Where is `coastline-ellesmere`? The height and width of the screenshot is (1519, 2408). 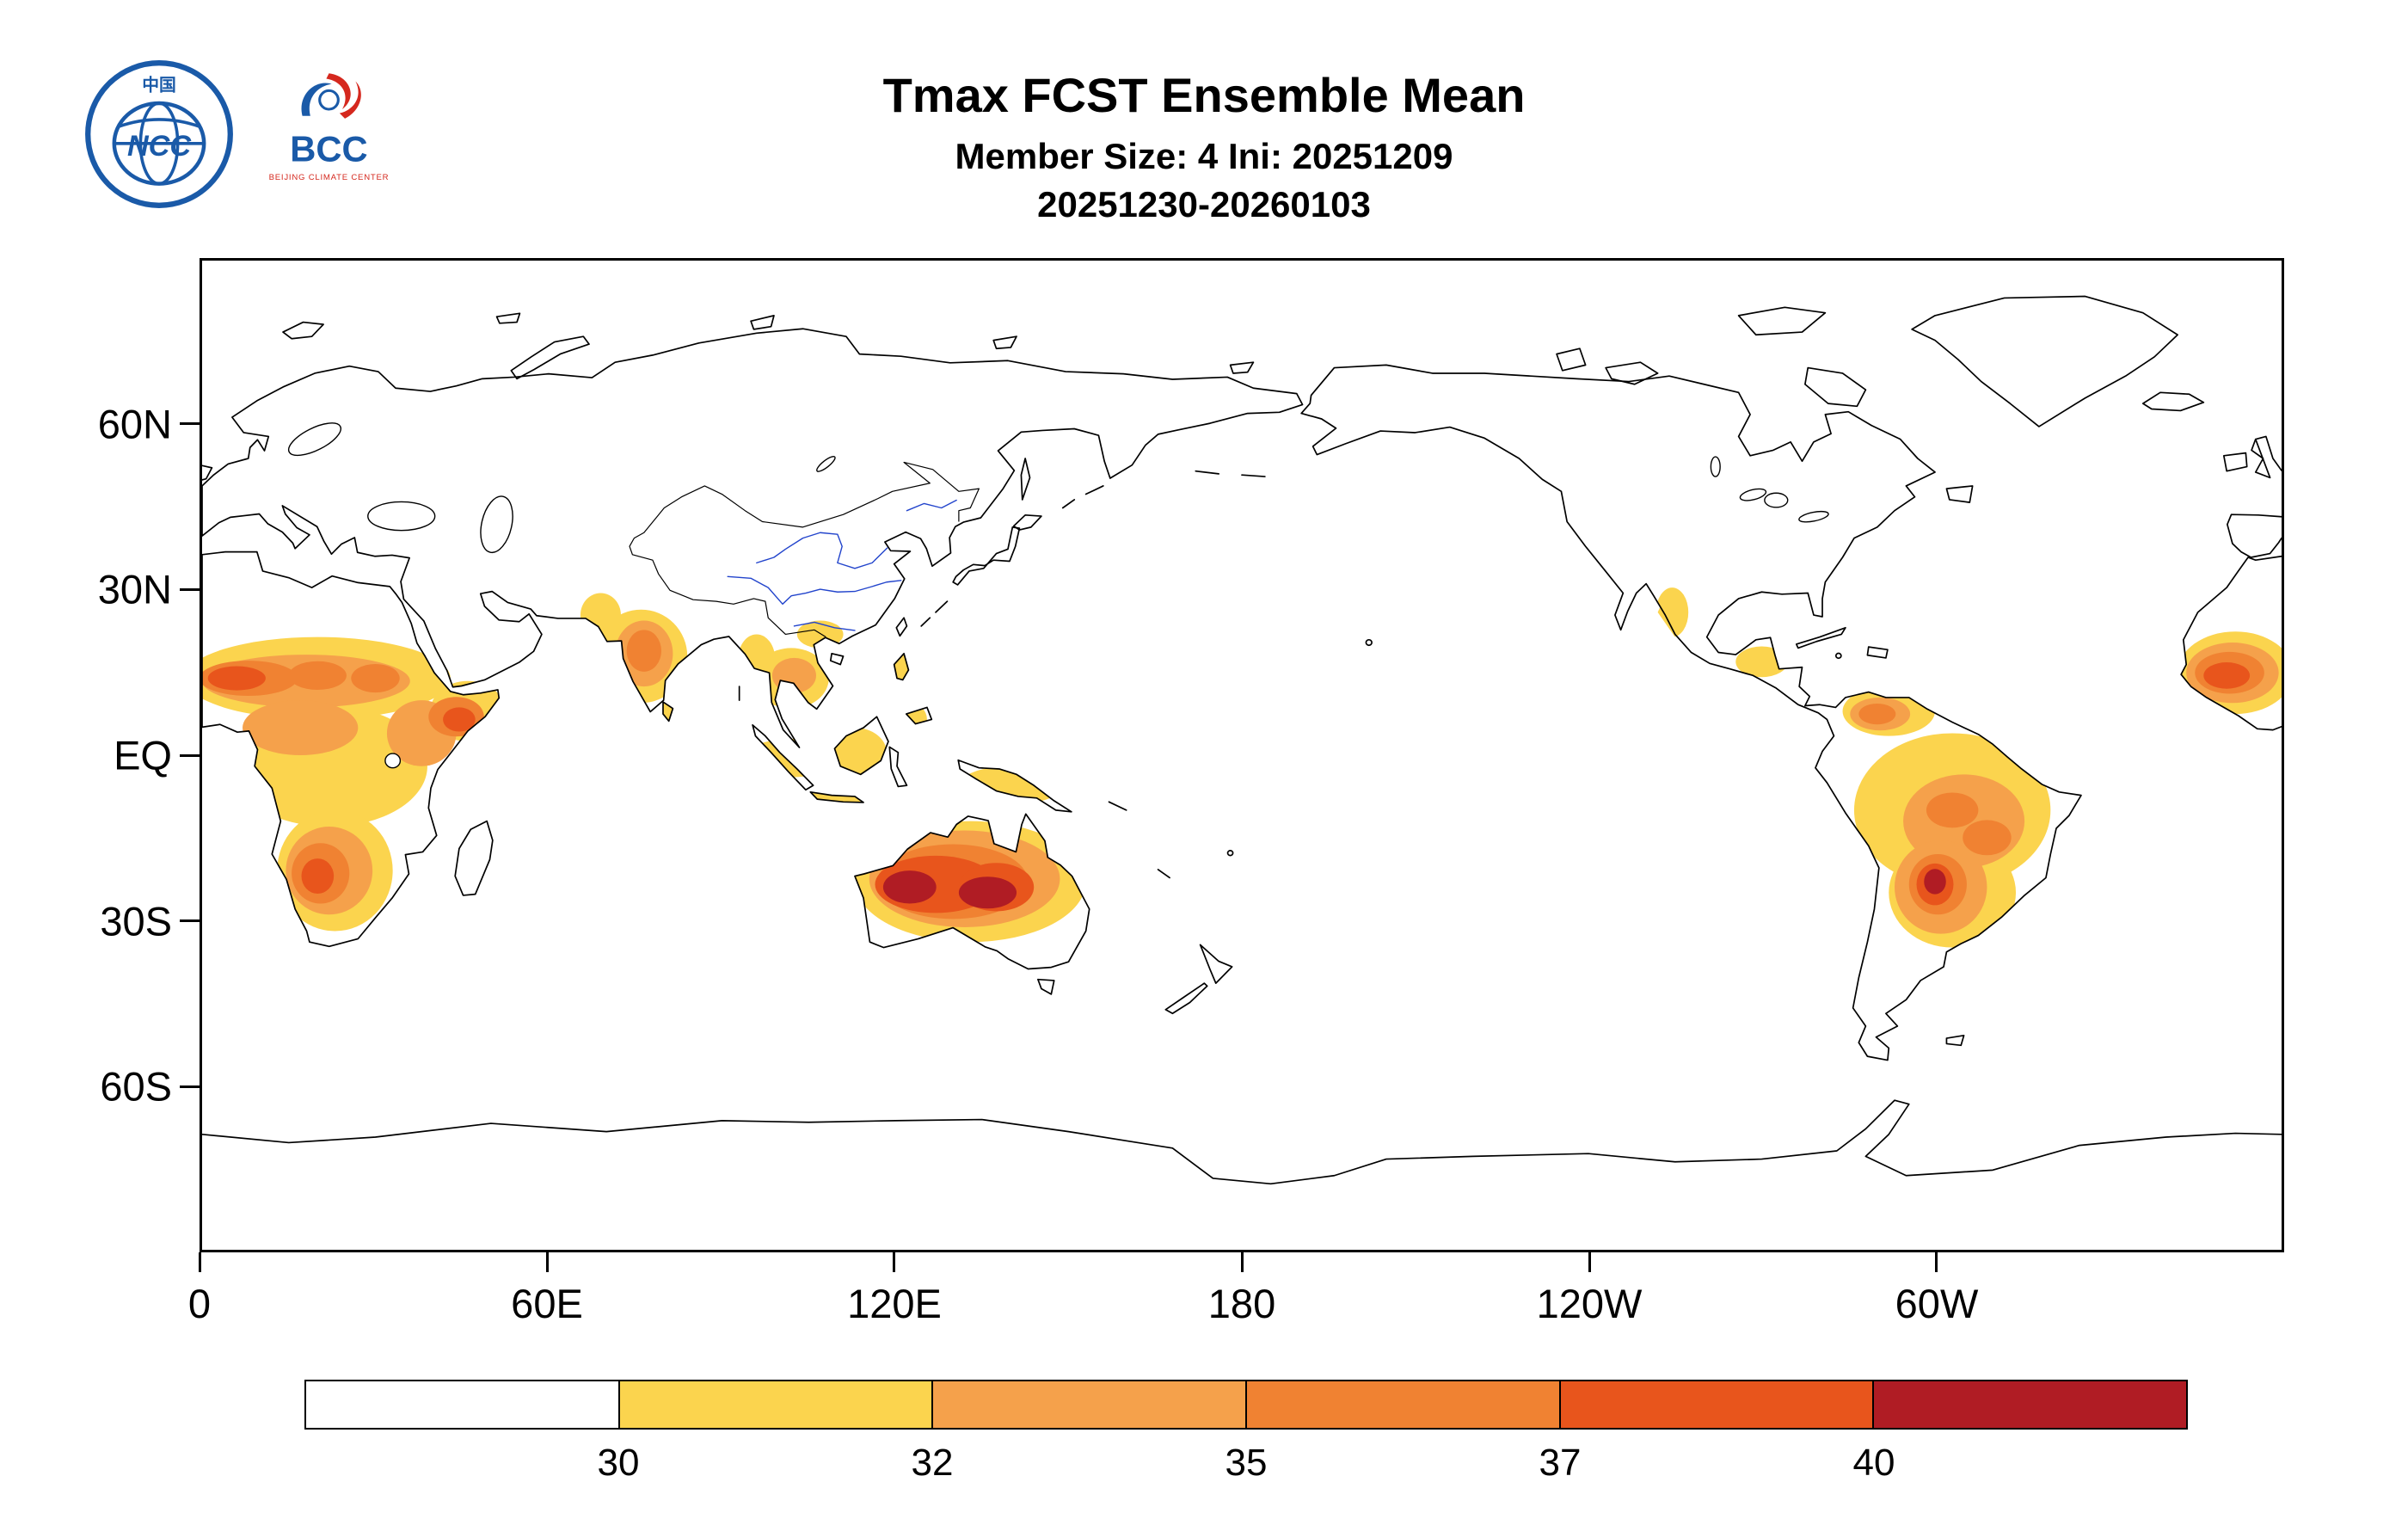
coastline-ellesmere is located at coordinates (1782, 321).